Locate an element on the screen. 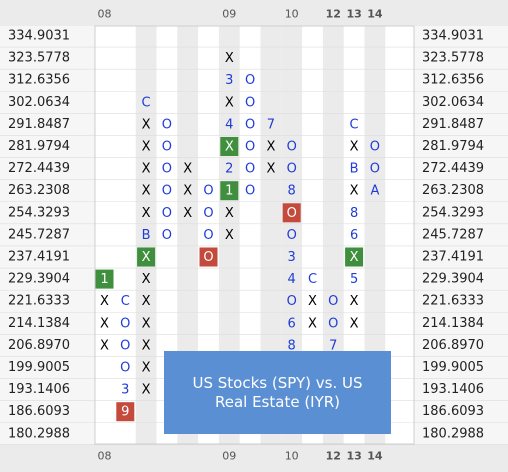 The width and height of the screenshot is (508, 472). price-label-left: 193.1406 is located at coordinates (39, 389).